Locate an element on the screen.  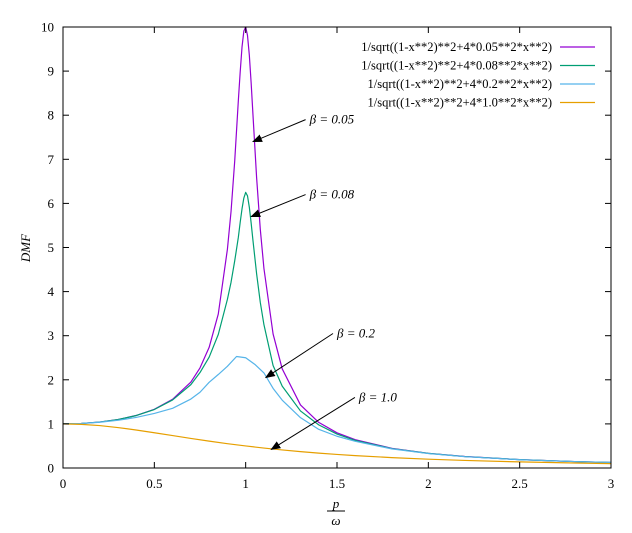
legend-label: 1/sqrt((1-x**2)**2+4*0.2**2*x**2) is located at coordinates (460, 84).